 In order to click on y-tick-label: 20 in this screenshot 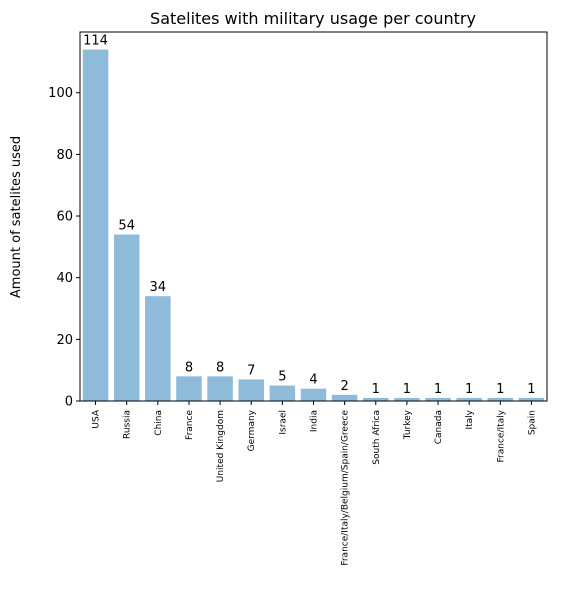, I will do `click(64, 340)`.